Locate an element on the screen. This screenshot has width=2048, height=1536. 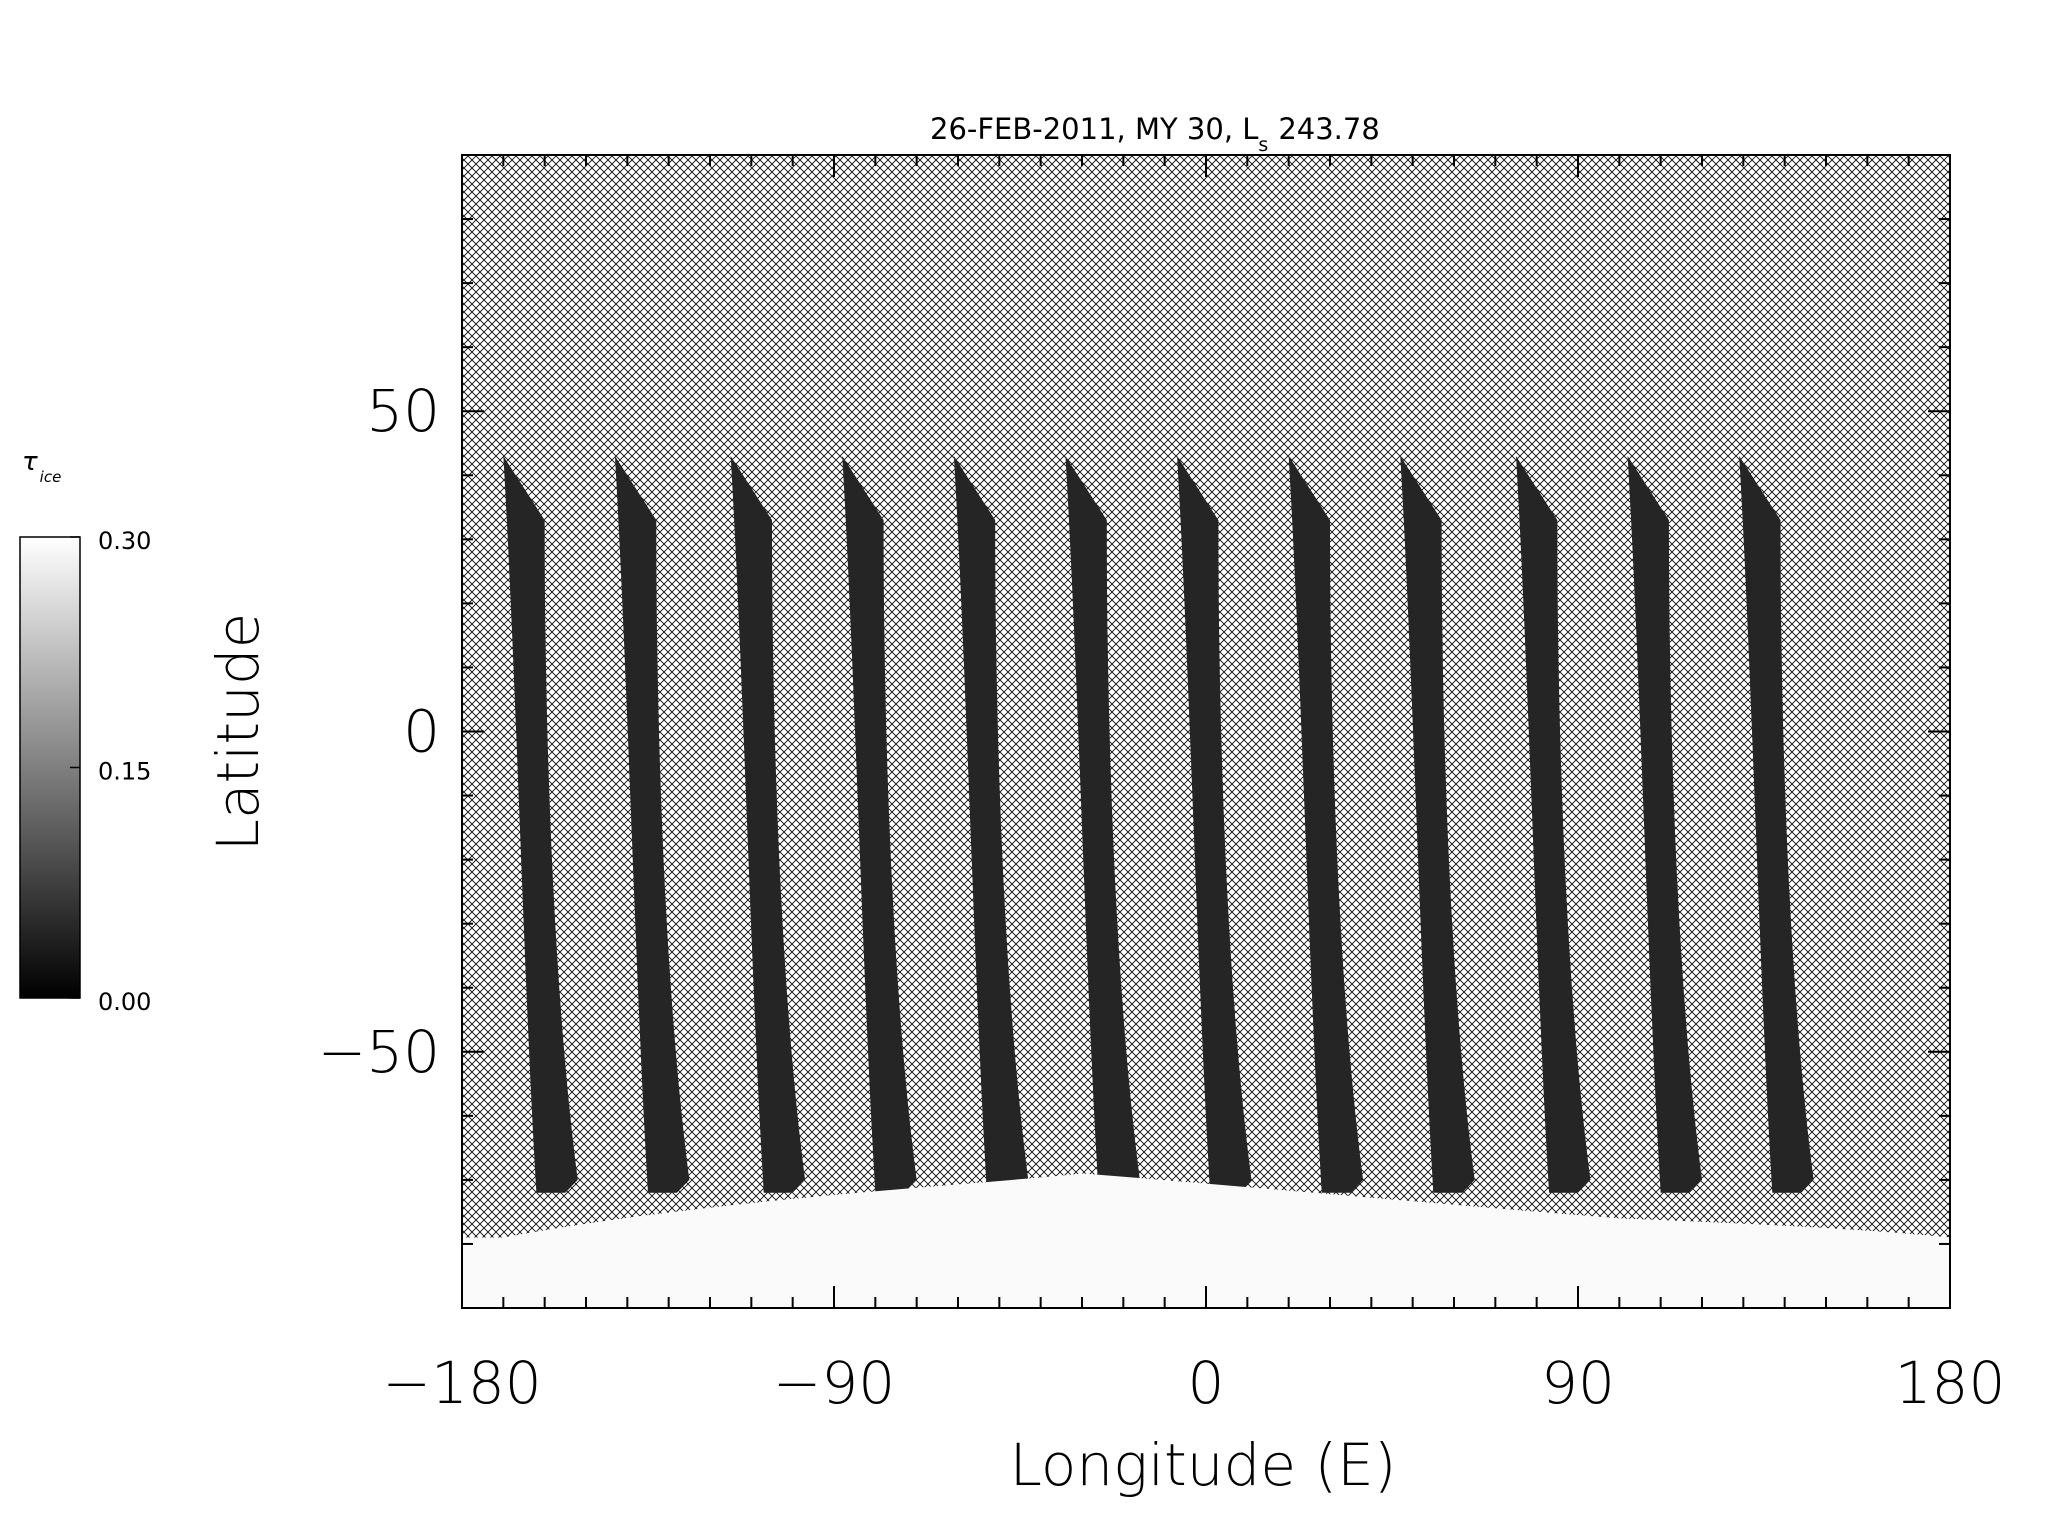
polar-cap is located at coordinates (1206, 1240).